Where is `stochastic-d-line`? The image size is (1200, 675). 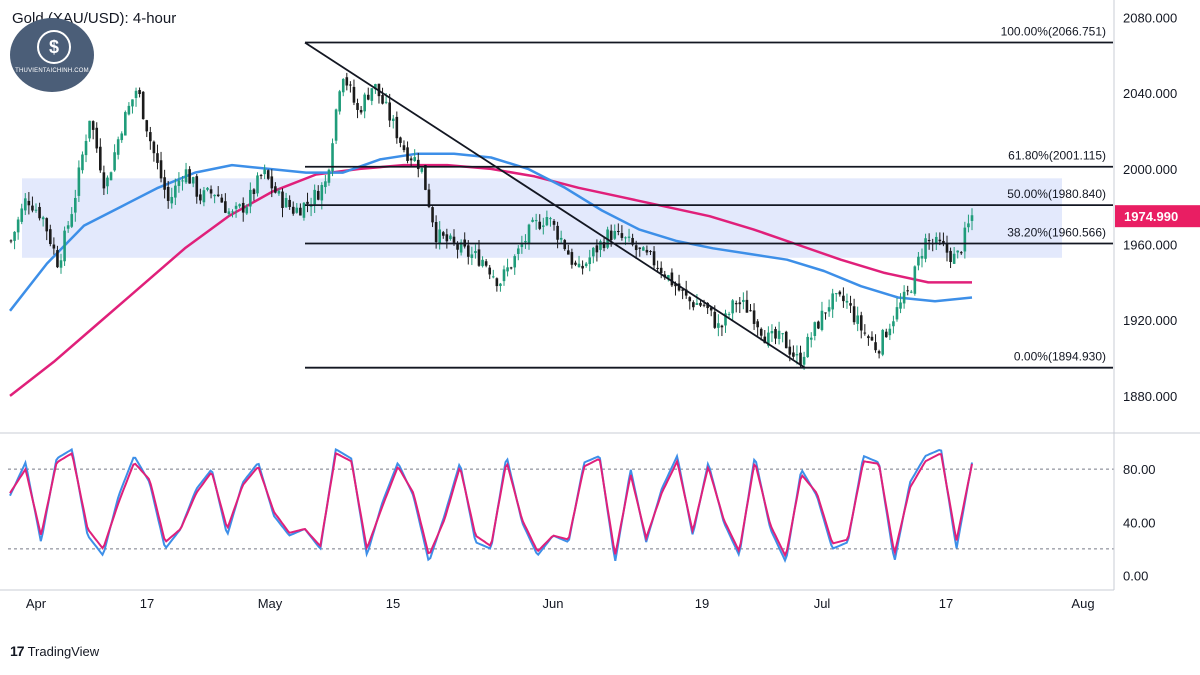
stochastic-d-line is located at coordinates (491, 504).